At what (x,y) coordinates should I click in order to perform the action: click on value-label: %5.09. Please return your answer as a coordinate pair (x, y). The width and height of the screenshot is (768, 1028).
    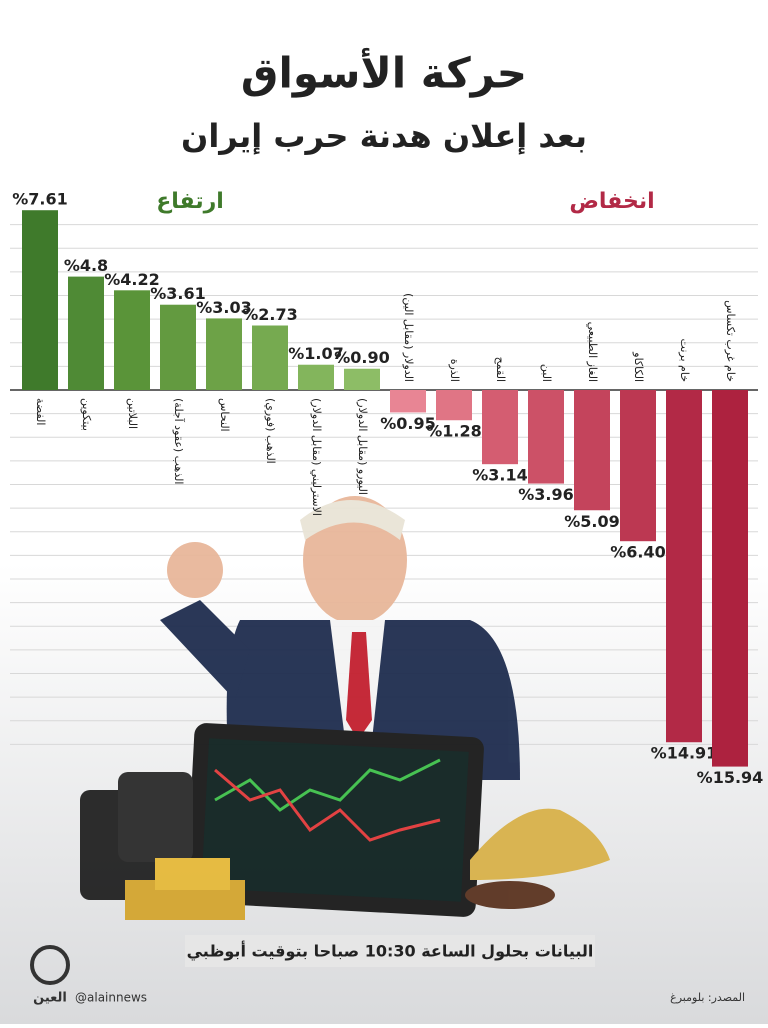
    Looking at the image, I should click on (592, 521).